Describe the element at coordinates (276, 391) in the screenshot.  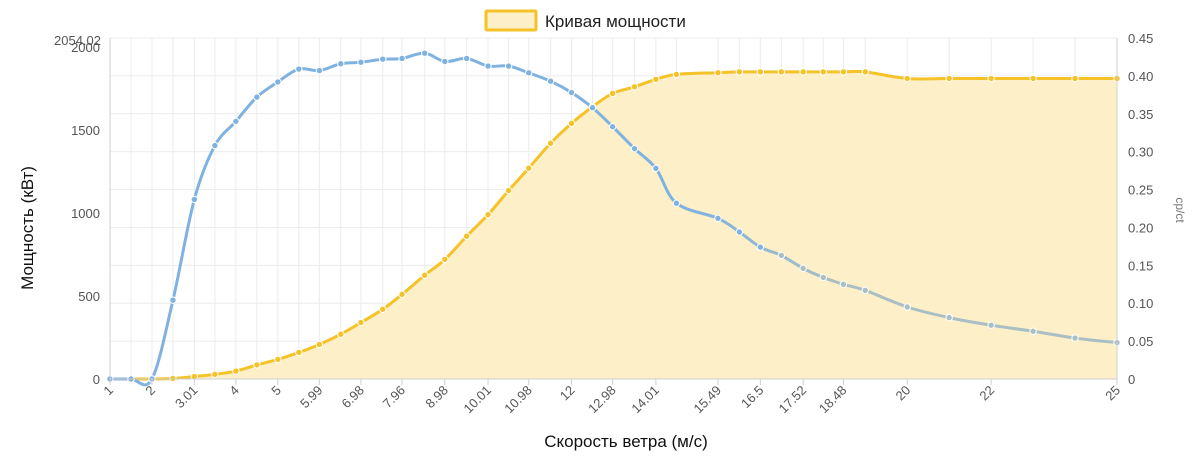
I see `x-tick-label: 5` at that location.